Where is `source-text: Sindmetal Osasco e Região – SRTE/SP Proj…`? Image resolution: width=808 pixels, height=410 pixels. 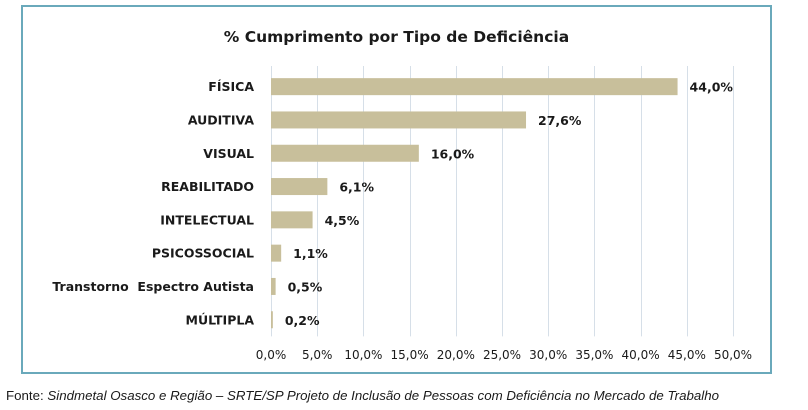 source-text: Sindmetal Osasco e Região – SRTE/SP Proj… is located at coordinates (383, 395).